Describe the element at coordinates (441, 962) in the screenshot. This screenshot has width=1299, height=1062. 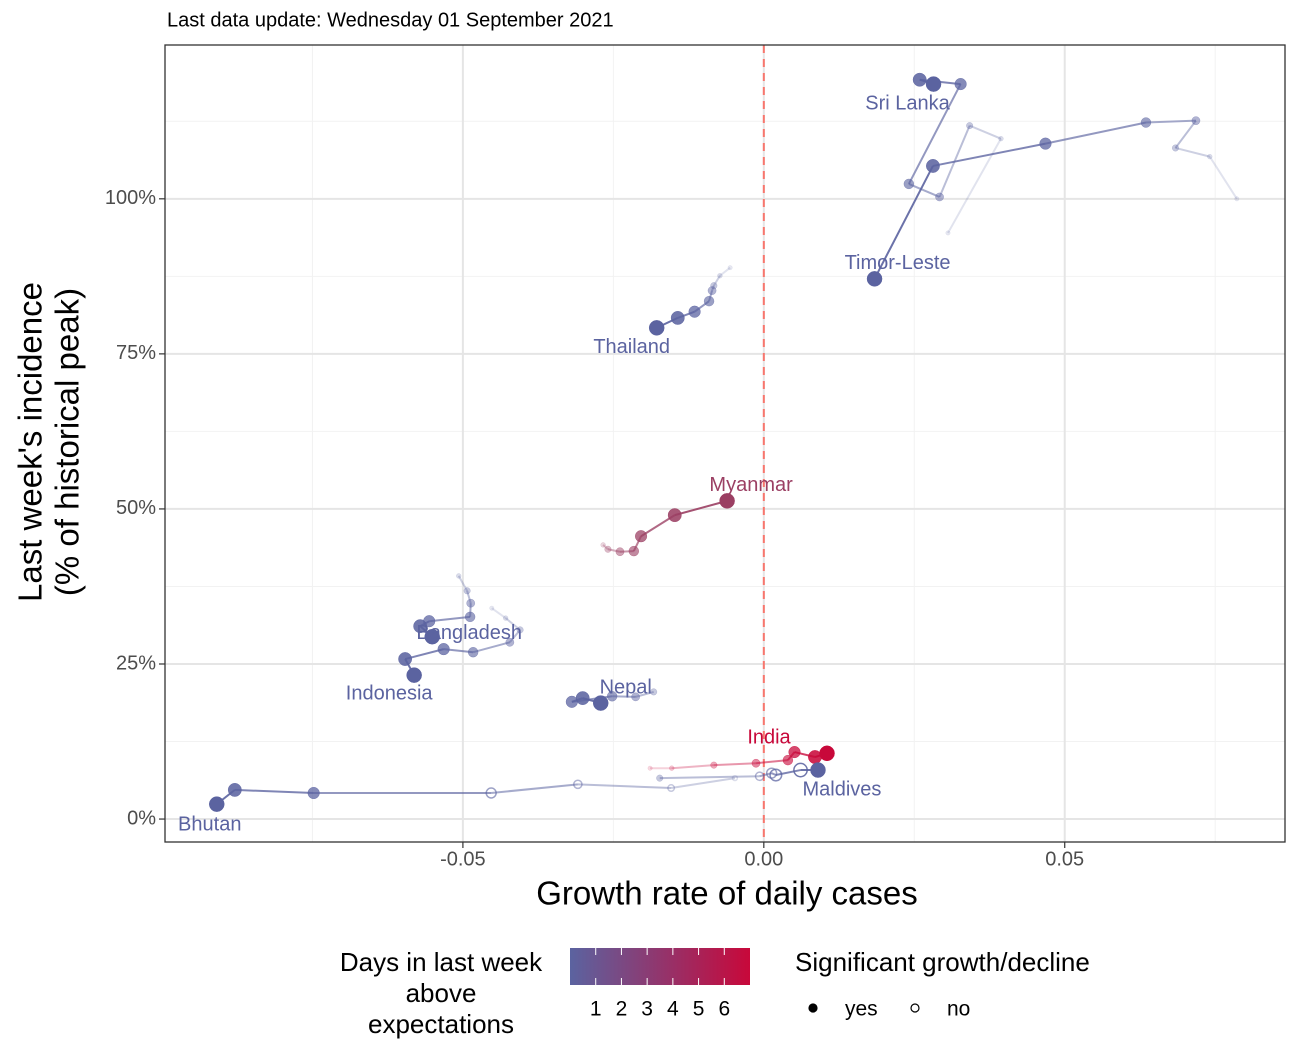
I see `legend-title: Days in last week` at that location.